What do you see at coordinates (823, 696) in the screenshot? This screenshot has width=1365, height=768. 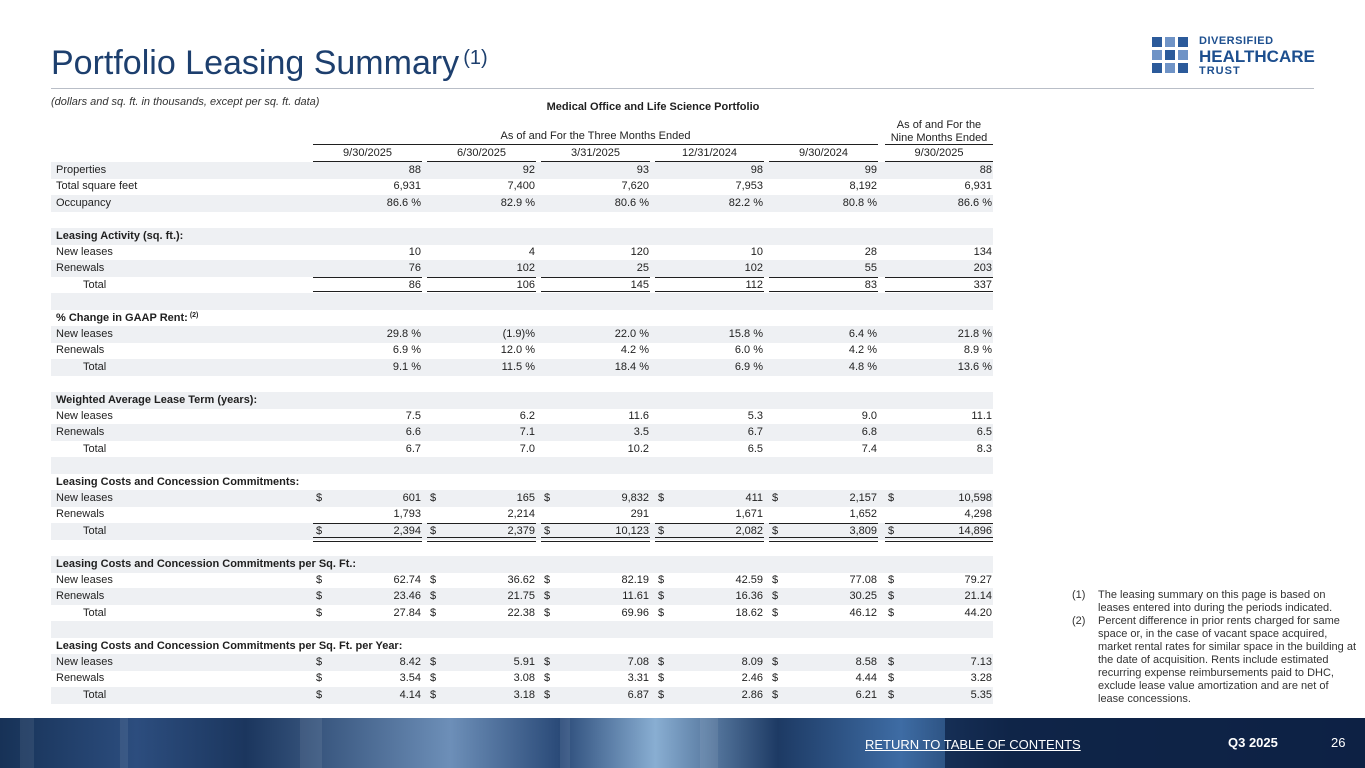 I see `table-cell: $6.21` at bounding box center [823, 696].